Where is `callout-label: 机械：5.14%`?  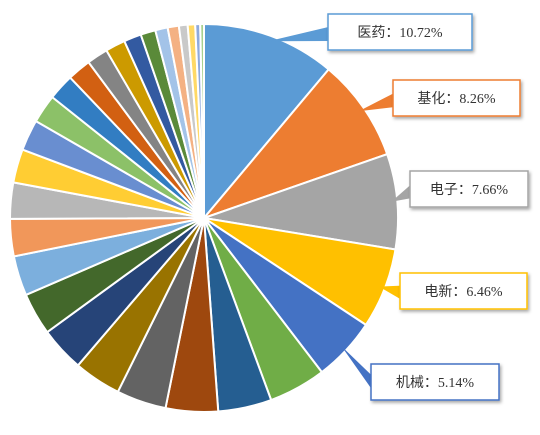
callout-label: 机械：5.14% is located at coordinates (435, 383).